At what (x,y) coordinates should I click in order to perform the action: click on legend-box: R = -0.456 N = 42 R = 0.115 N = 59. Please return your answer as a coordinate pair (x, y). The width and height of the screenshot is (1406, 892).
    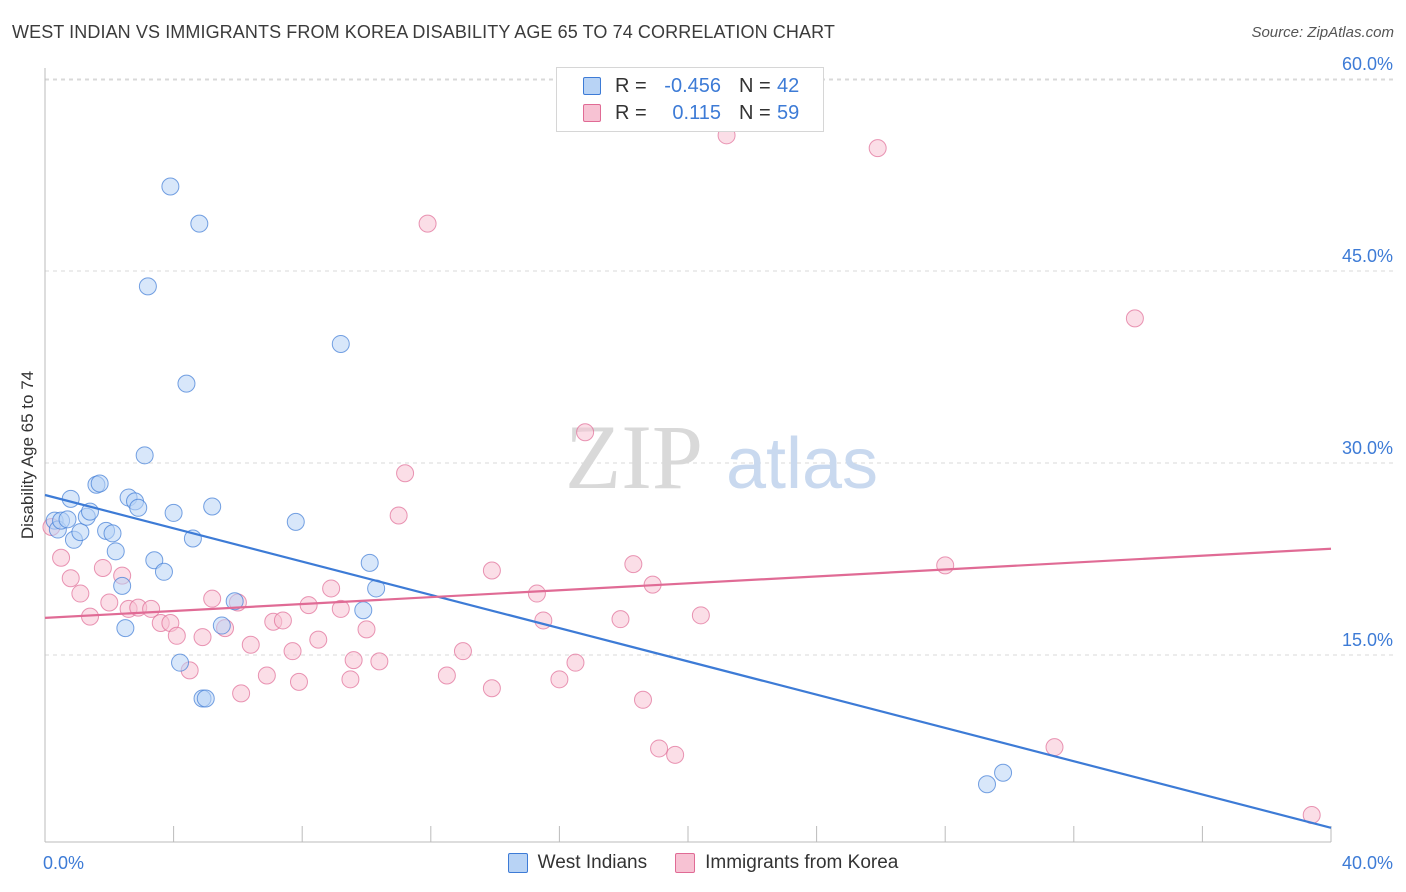
    Looking at the image, I should click on (690, 99).